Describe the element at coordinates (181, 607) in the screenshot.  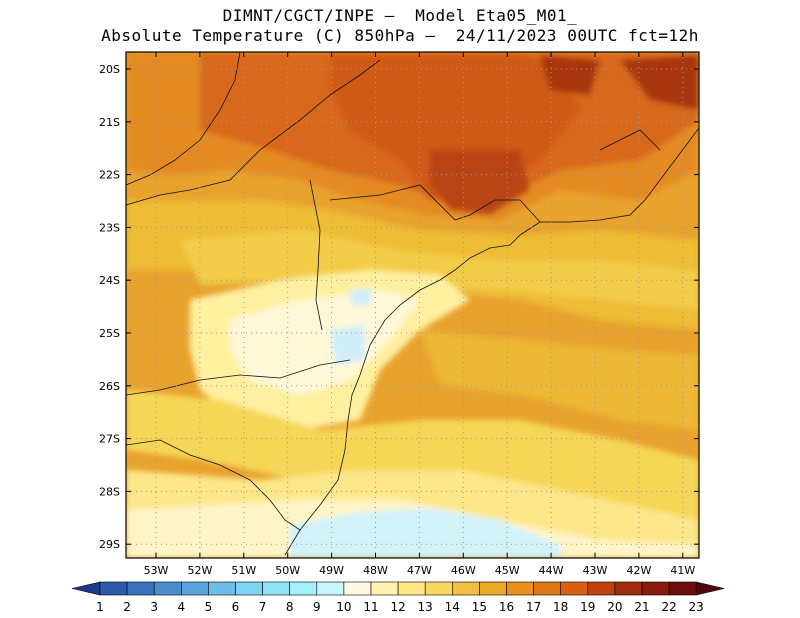
I see `colorbar-label: 4` at that location.